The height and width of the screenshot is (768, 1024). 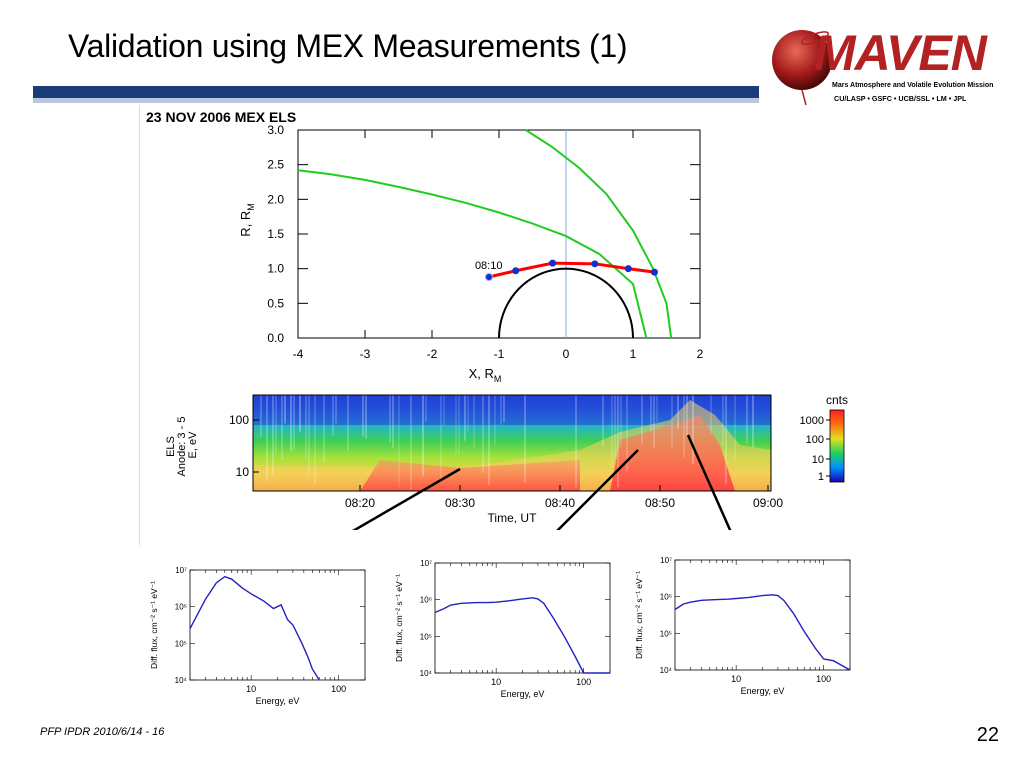 I want to click on x-tick-label: -3, so click(x=365, y=354).